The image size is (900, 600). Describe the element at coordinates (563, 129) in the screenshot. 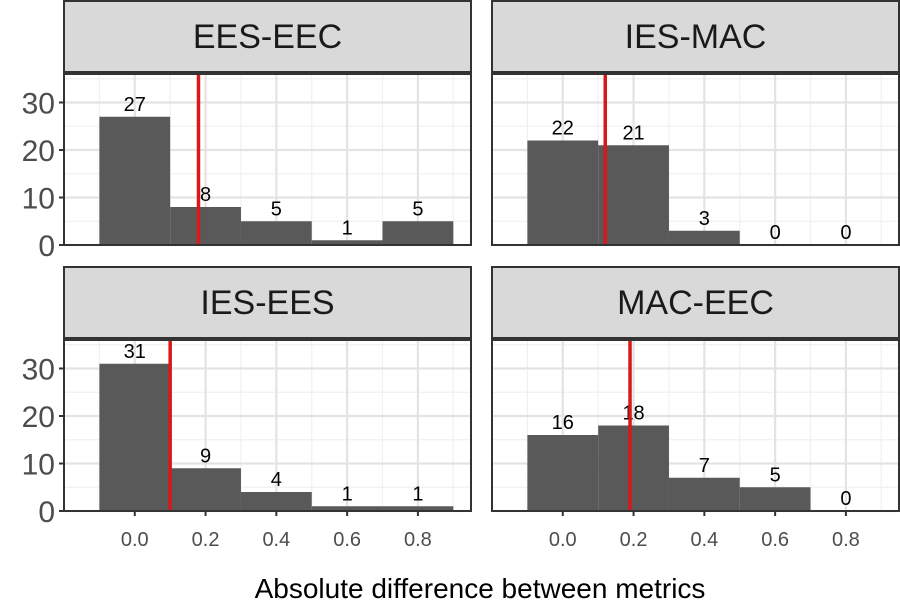

I see `bar-count-label: 22` at that location.